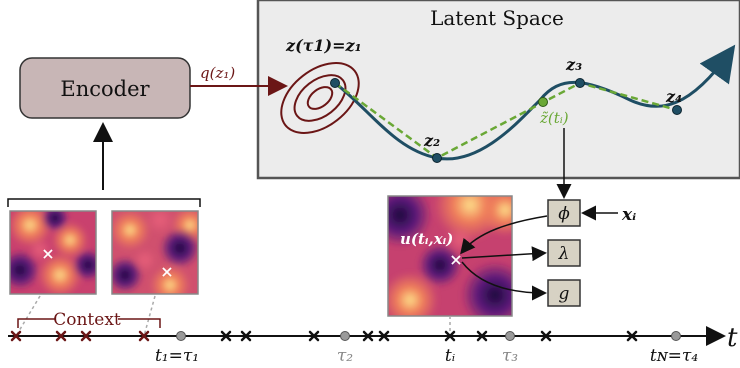 The width and height of the screenshot is (740, 368). Describe the element at coordinates (543, 102) in the screenshot. I see `interp-point` at that location.